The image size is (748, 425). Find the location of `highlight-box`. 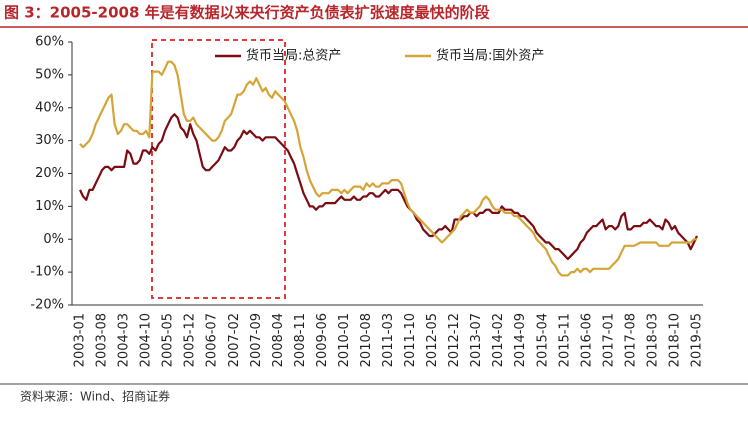

highlight-box is located at coordinates (218, 169).